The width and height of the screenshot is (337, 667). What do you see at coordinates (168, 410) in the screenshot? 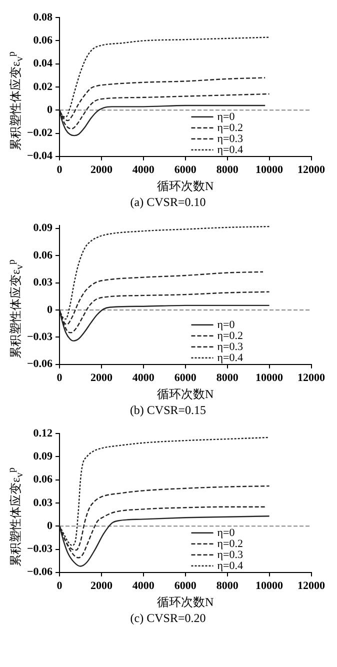
I see `text: (b) CVSR=0.15` at bounding box center [168, 410].